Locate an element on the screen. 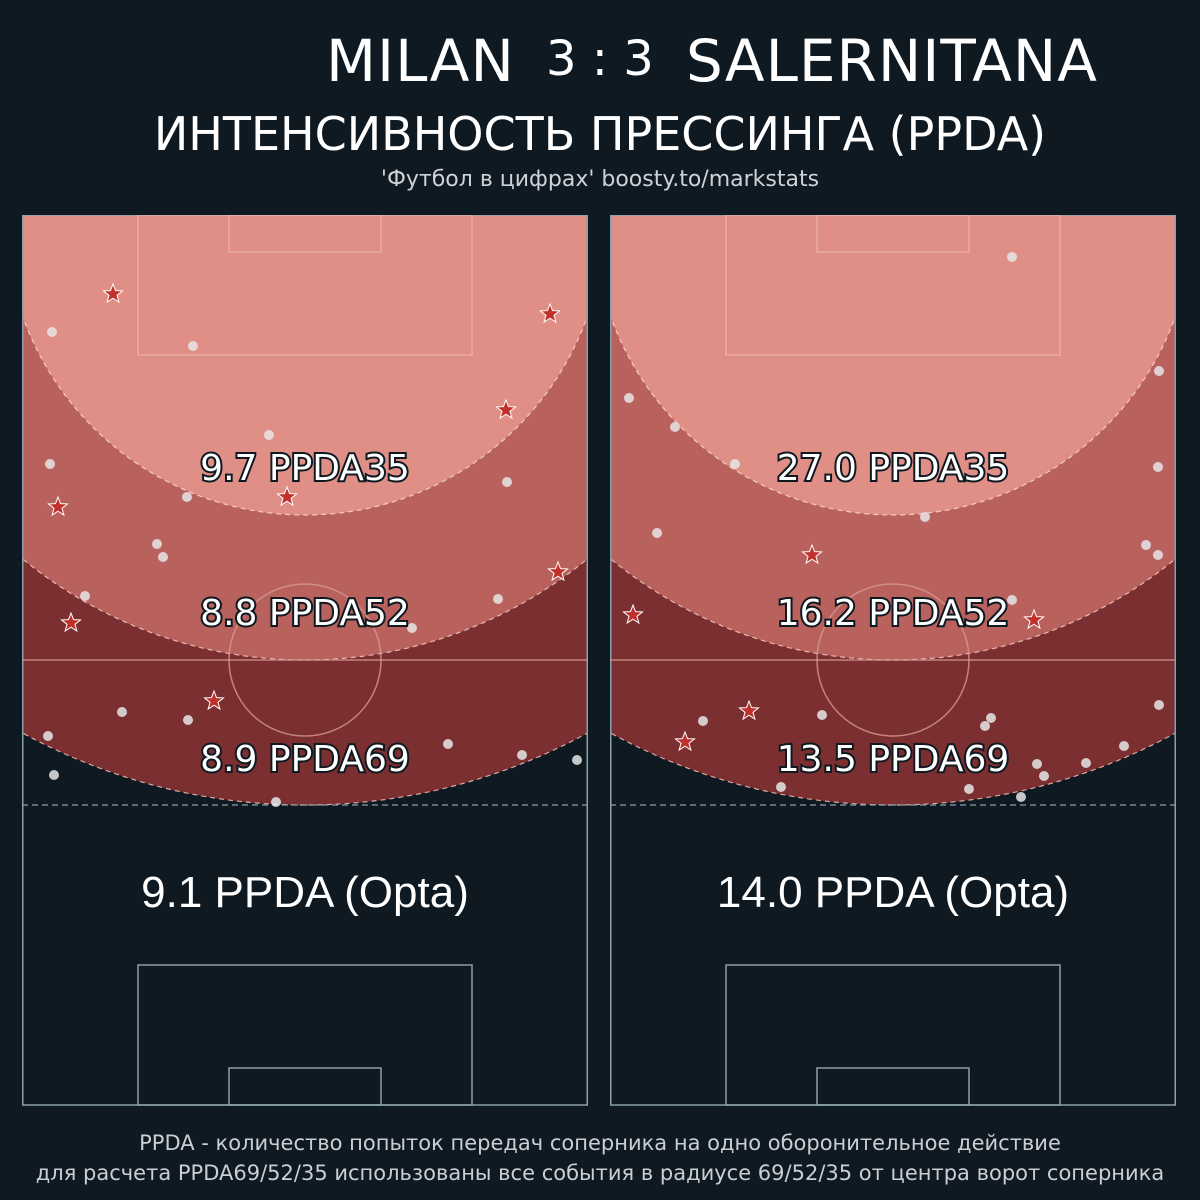 The width and height of the screenshot is (1200, 1200). ppda69-label: 13.5 PPDA69 is located at coordinates (893, 759).